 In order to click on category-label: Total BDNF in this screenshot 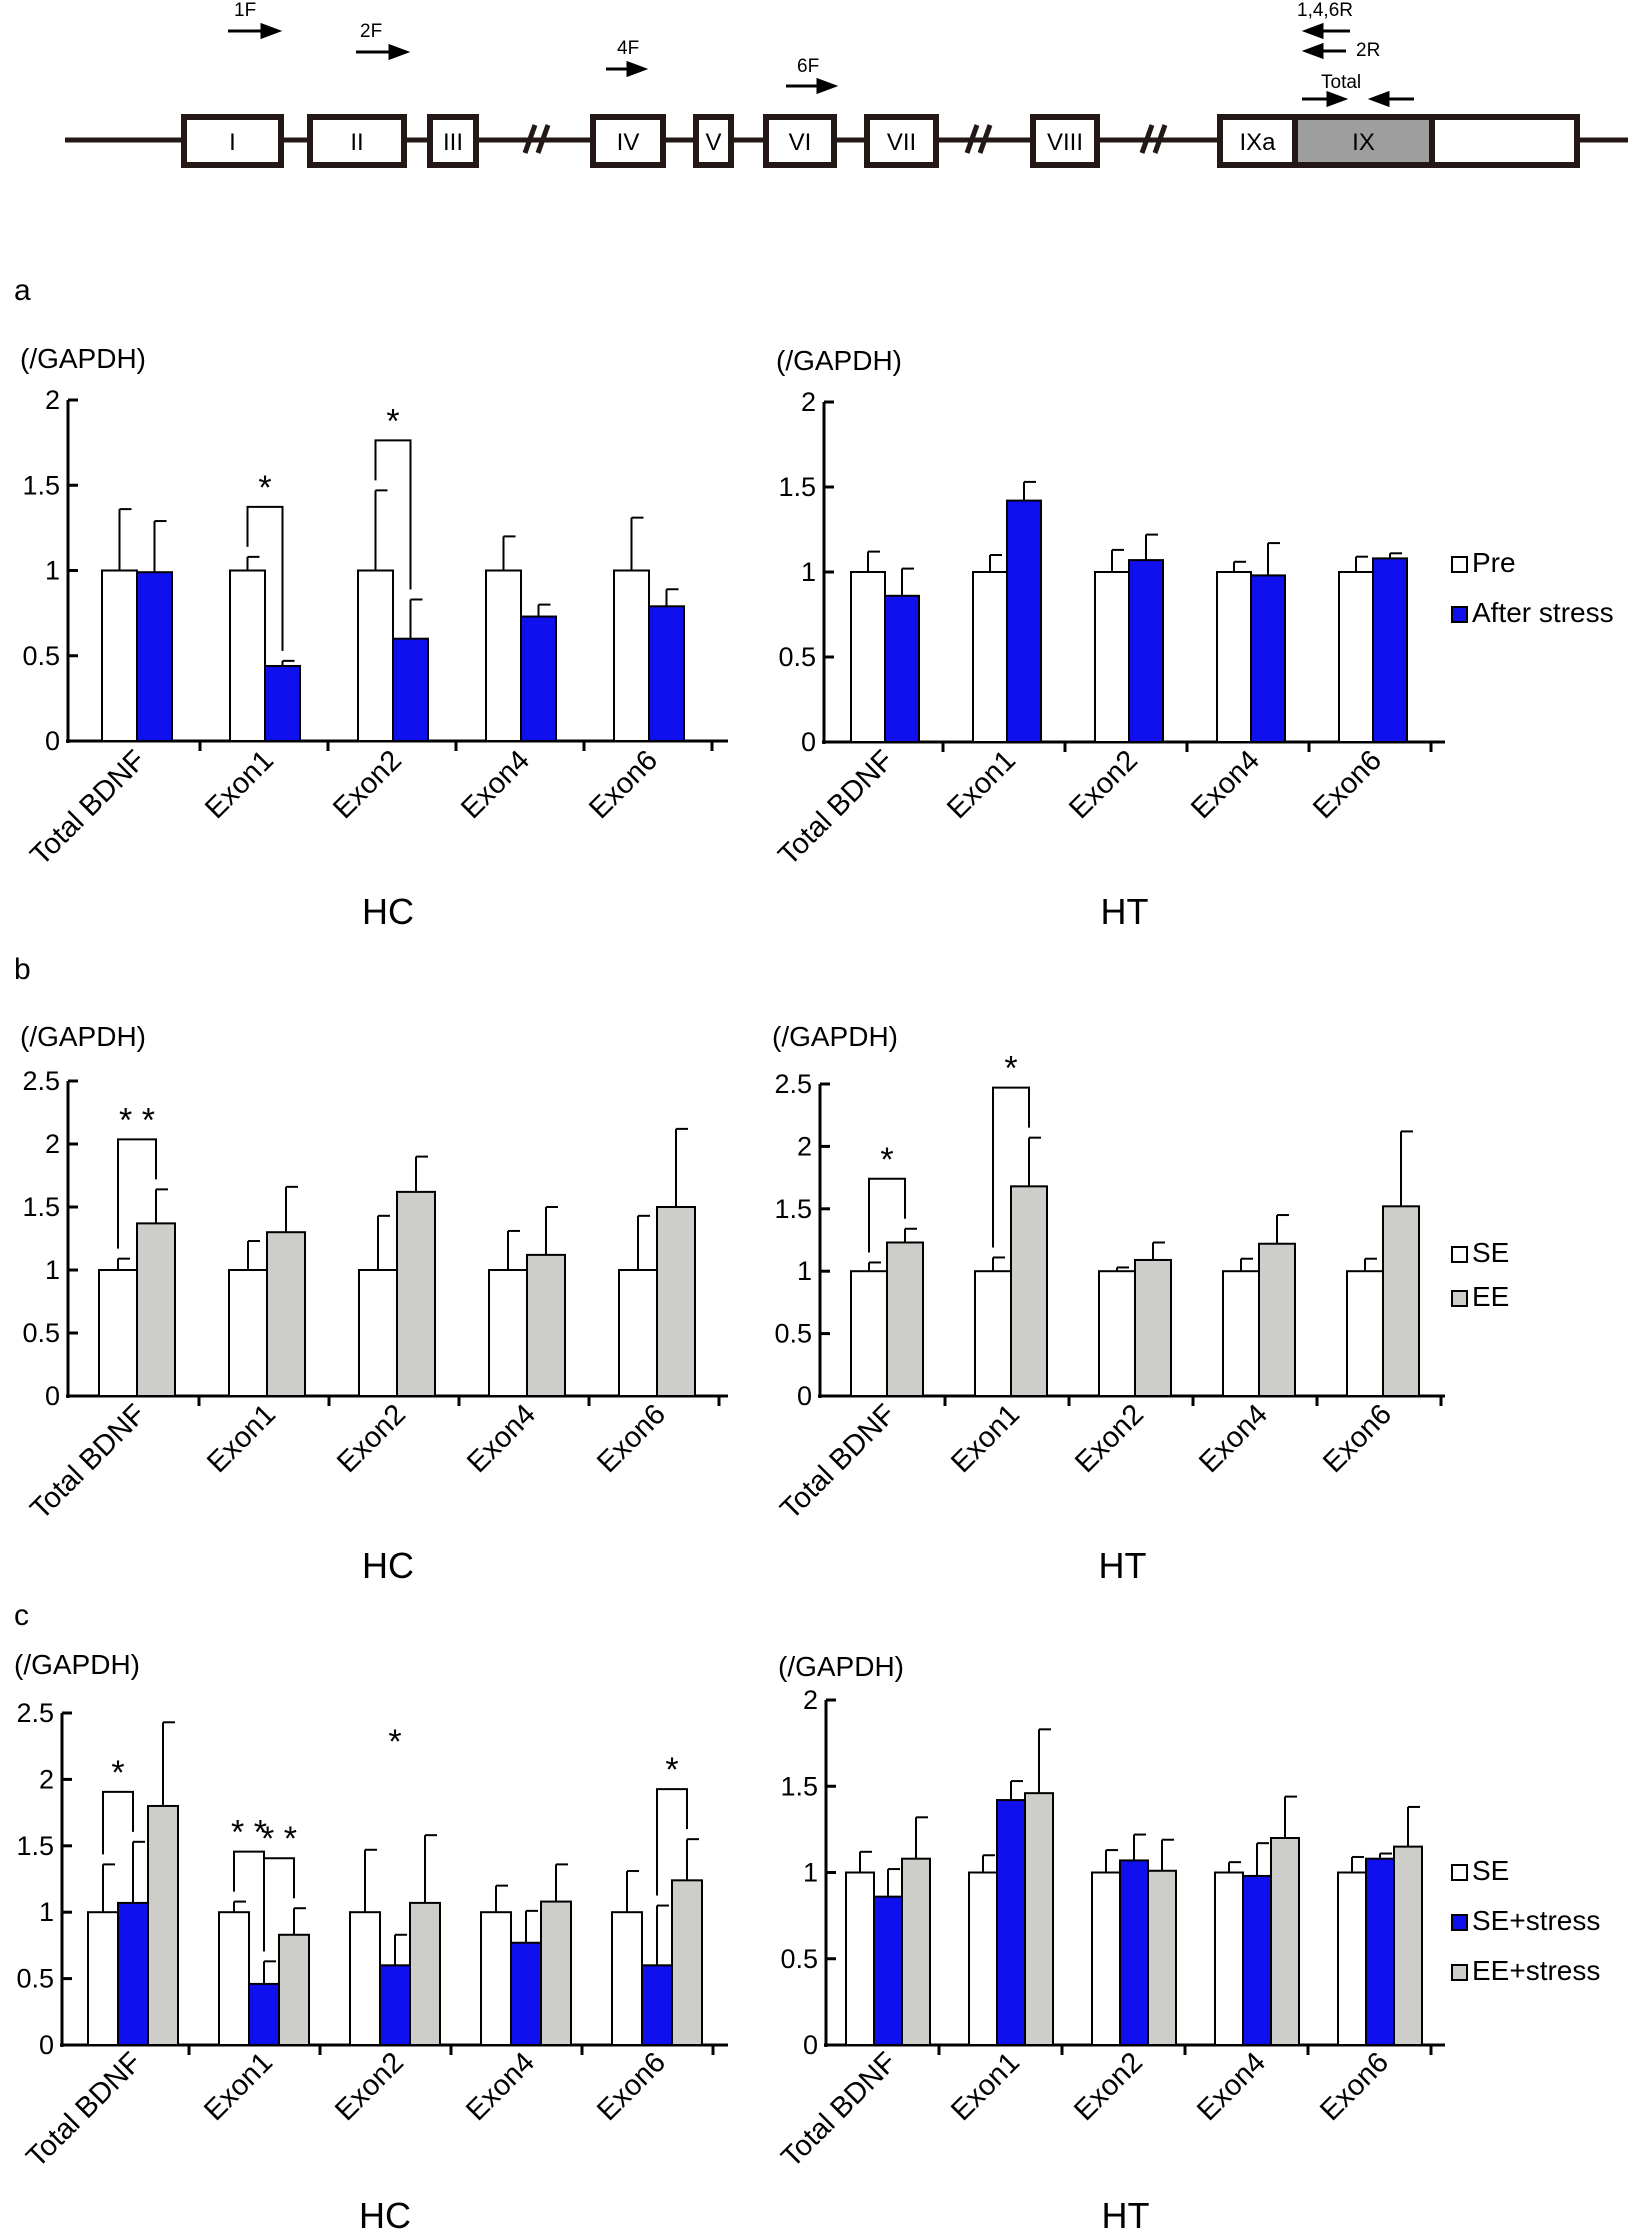, I will do `click(83, 2109)`.